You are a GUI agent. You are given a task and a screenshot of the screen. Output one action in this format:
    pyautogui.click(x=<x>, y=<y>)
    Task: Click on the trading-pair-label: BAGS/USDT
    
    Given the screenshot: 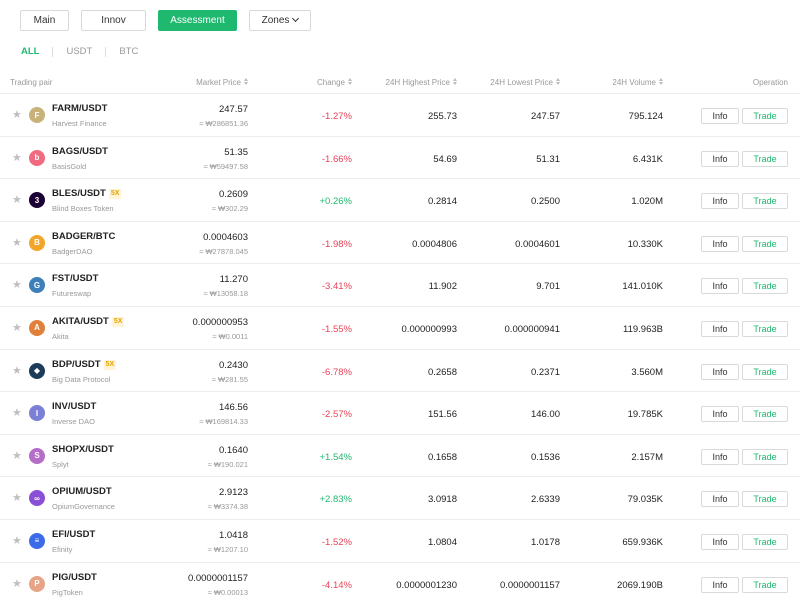 What is the action you would take?
    pyautogui.click(x=80, y=151)
    